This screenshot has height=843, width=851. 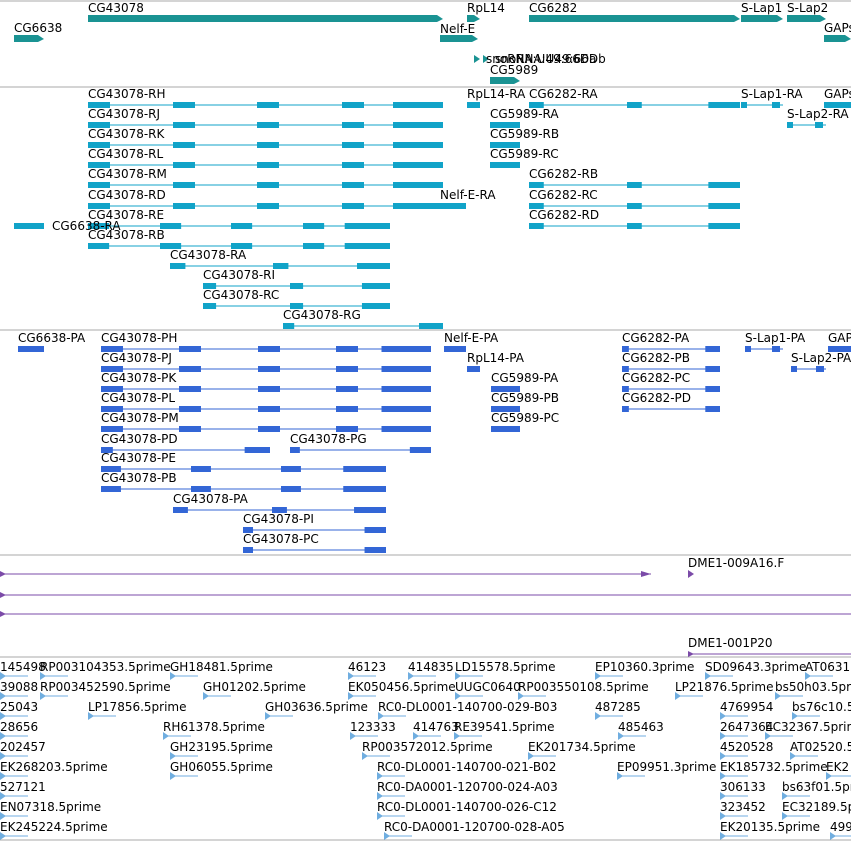 What do you see at coordinates (363, 326) in the screenshot?
I see `feature-cg43078-rg` at bounding box center [363, 326].